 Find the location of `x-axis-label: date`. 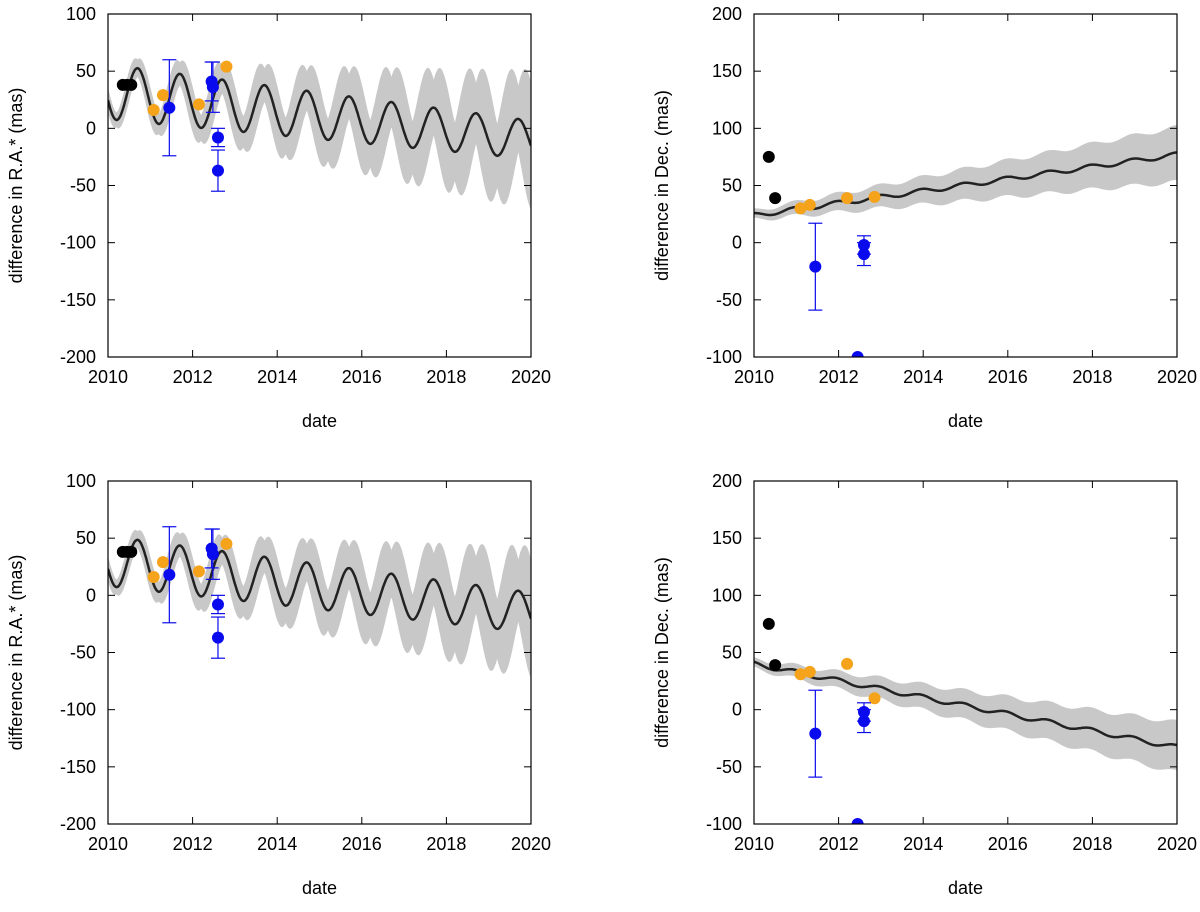

x-axis-label: date is located at coordinates (319, 888).